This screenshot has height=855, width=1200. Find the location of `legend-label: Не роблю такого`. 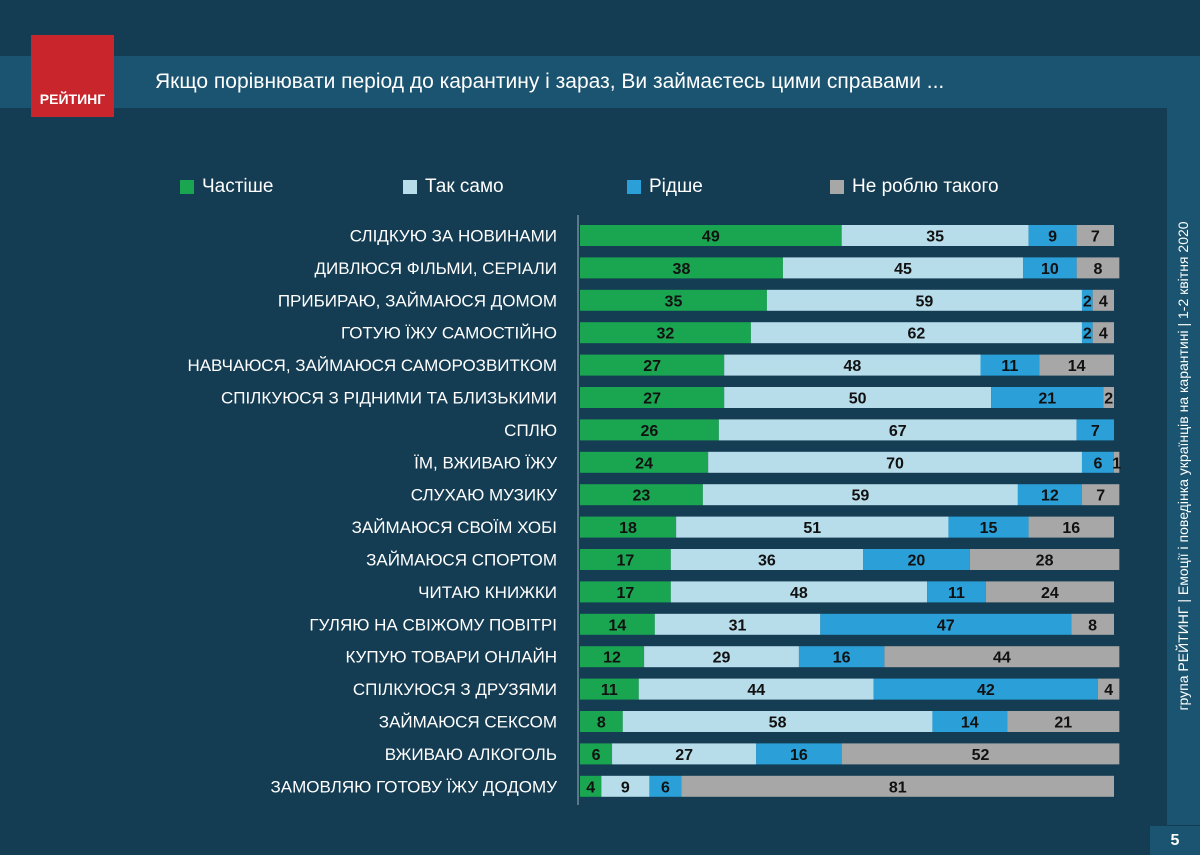

legend-label: Не роблю такого is located at coordinates (925, 186).